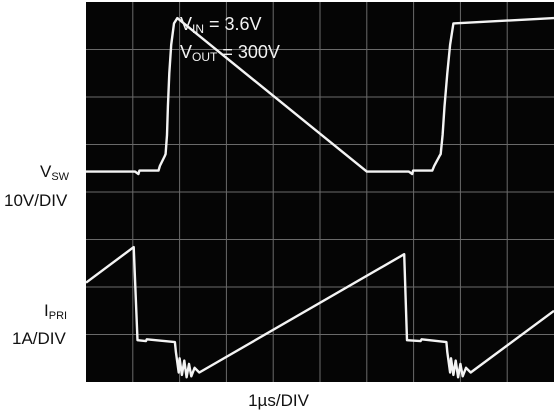  I want to click on vout-annotation: VOUT = 300V, so click(230, 53).